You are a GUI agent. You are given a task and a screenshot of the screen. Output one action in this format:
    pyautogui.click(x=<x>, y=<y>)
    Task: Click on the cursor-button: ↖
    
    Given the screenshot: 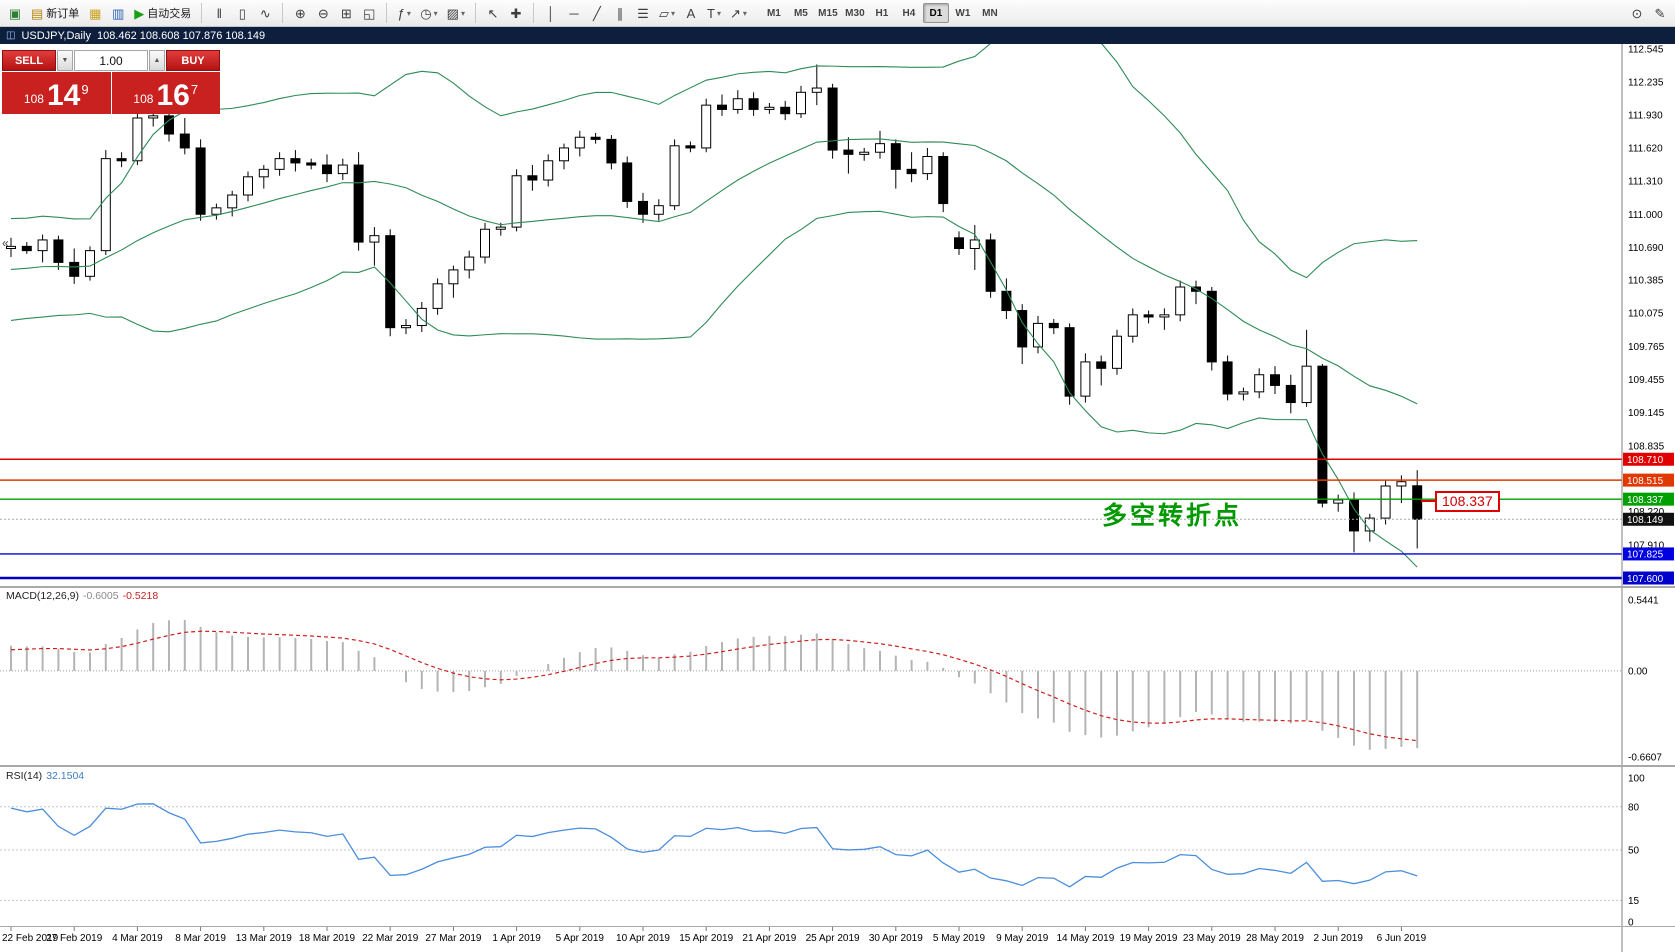 What is the action you would take?
    pyautogui.click(x=493, y=13)
    